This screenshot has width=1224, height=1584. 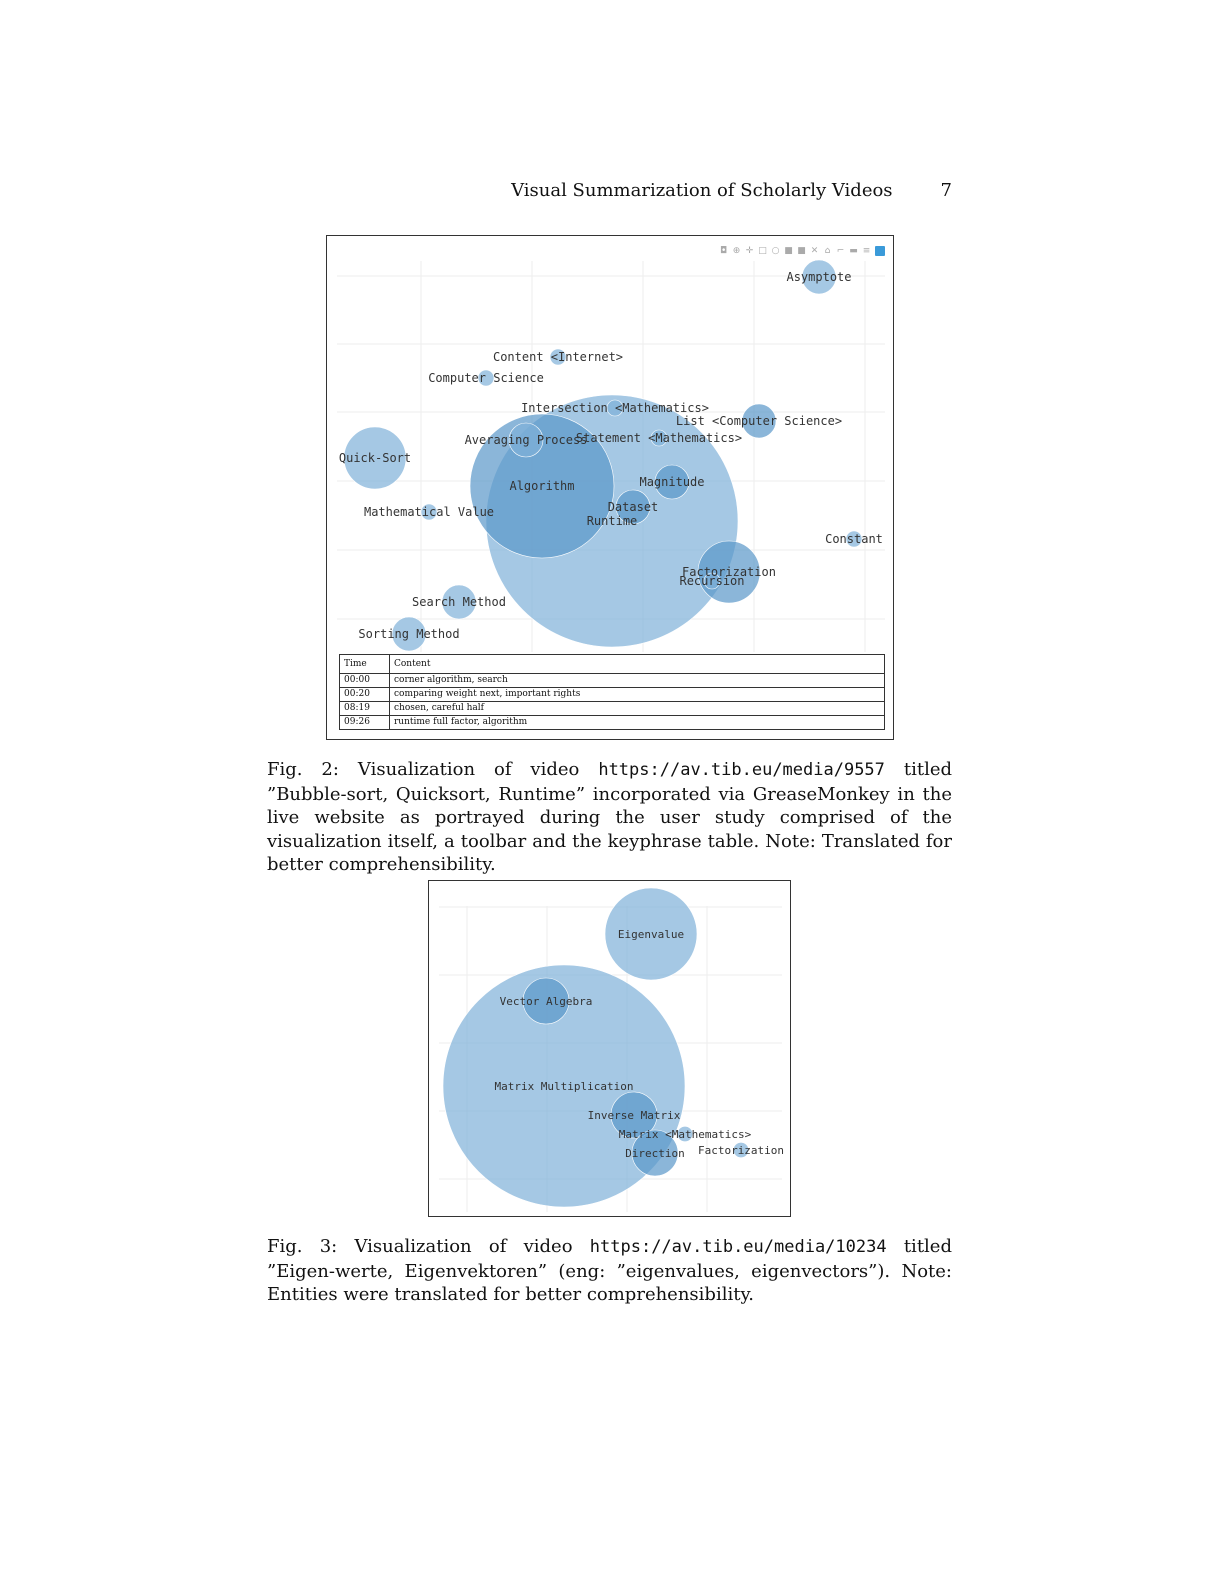 What do you see at coordinates (637, 694) in the screenshot?
I see `row-content: comparing weight next, important rights` at bounding box center [637, 694].